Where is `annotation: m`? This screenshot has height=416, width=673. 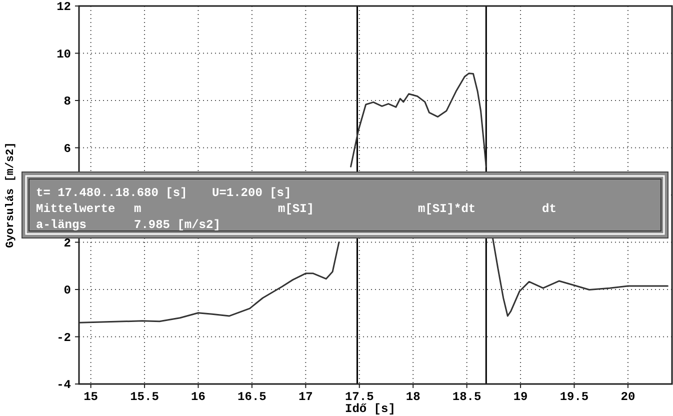
annotation: m is located at coordinates (138, 209).